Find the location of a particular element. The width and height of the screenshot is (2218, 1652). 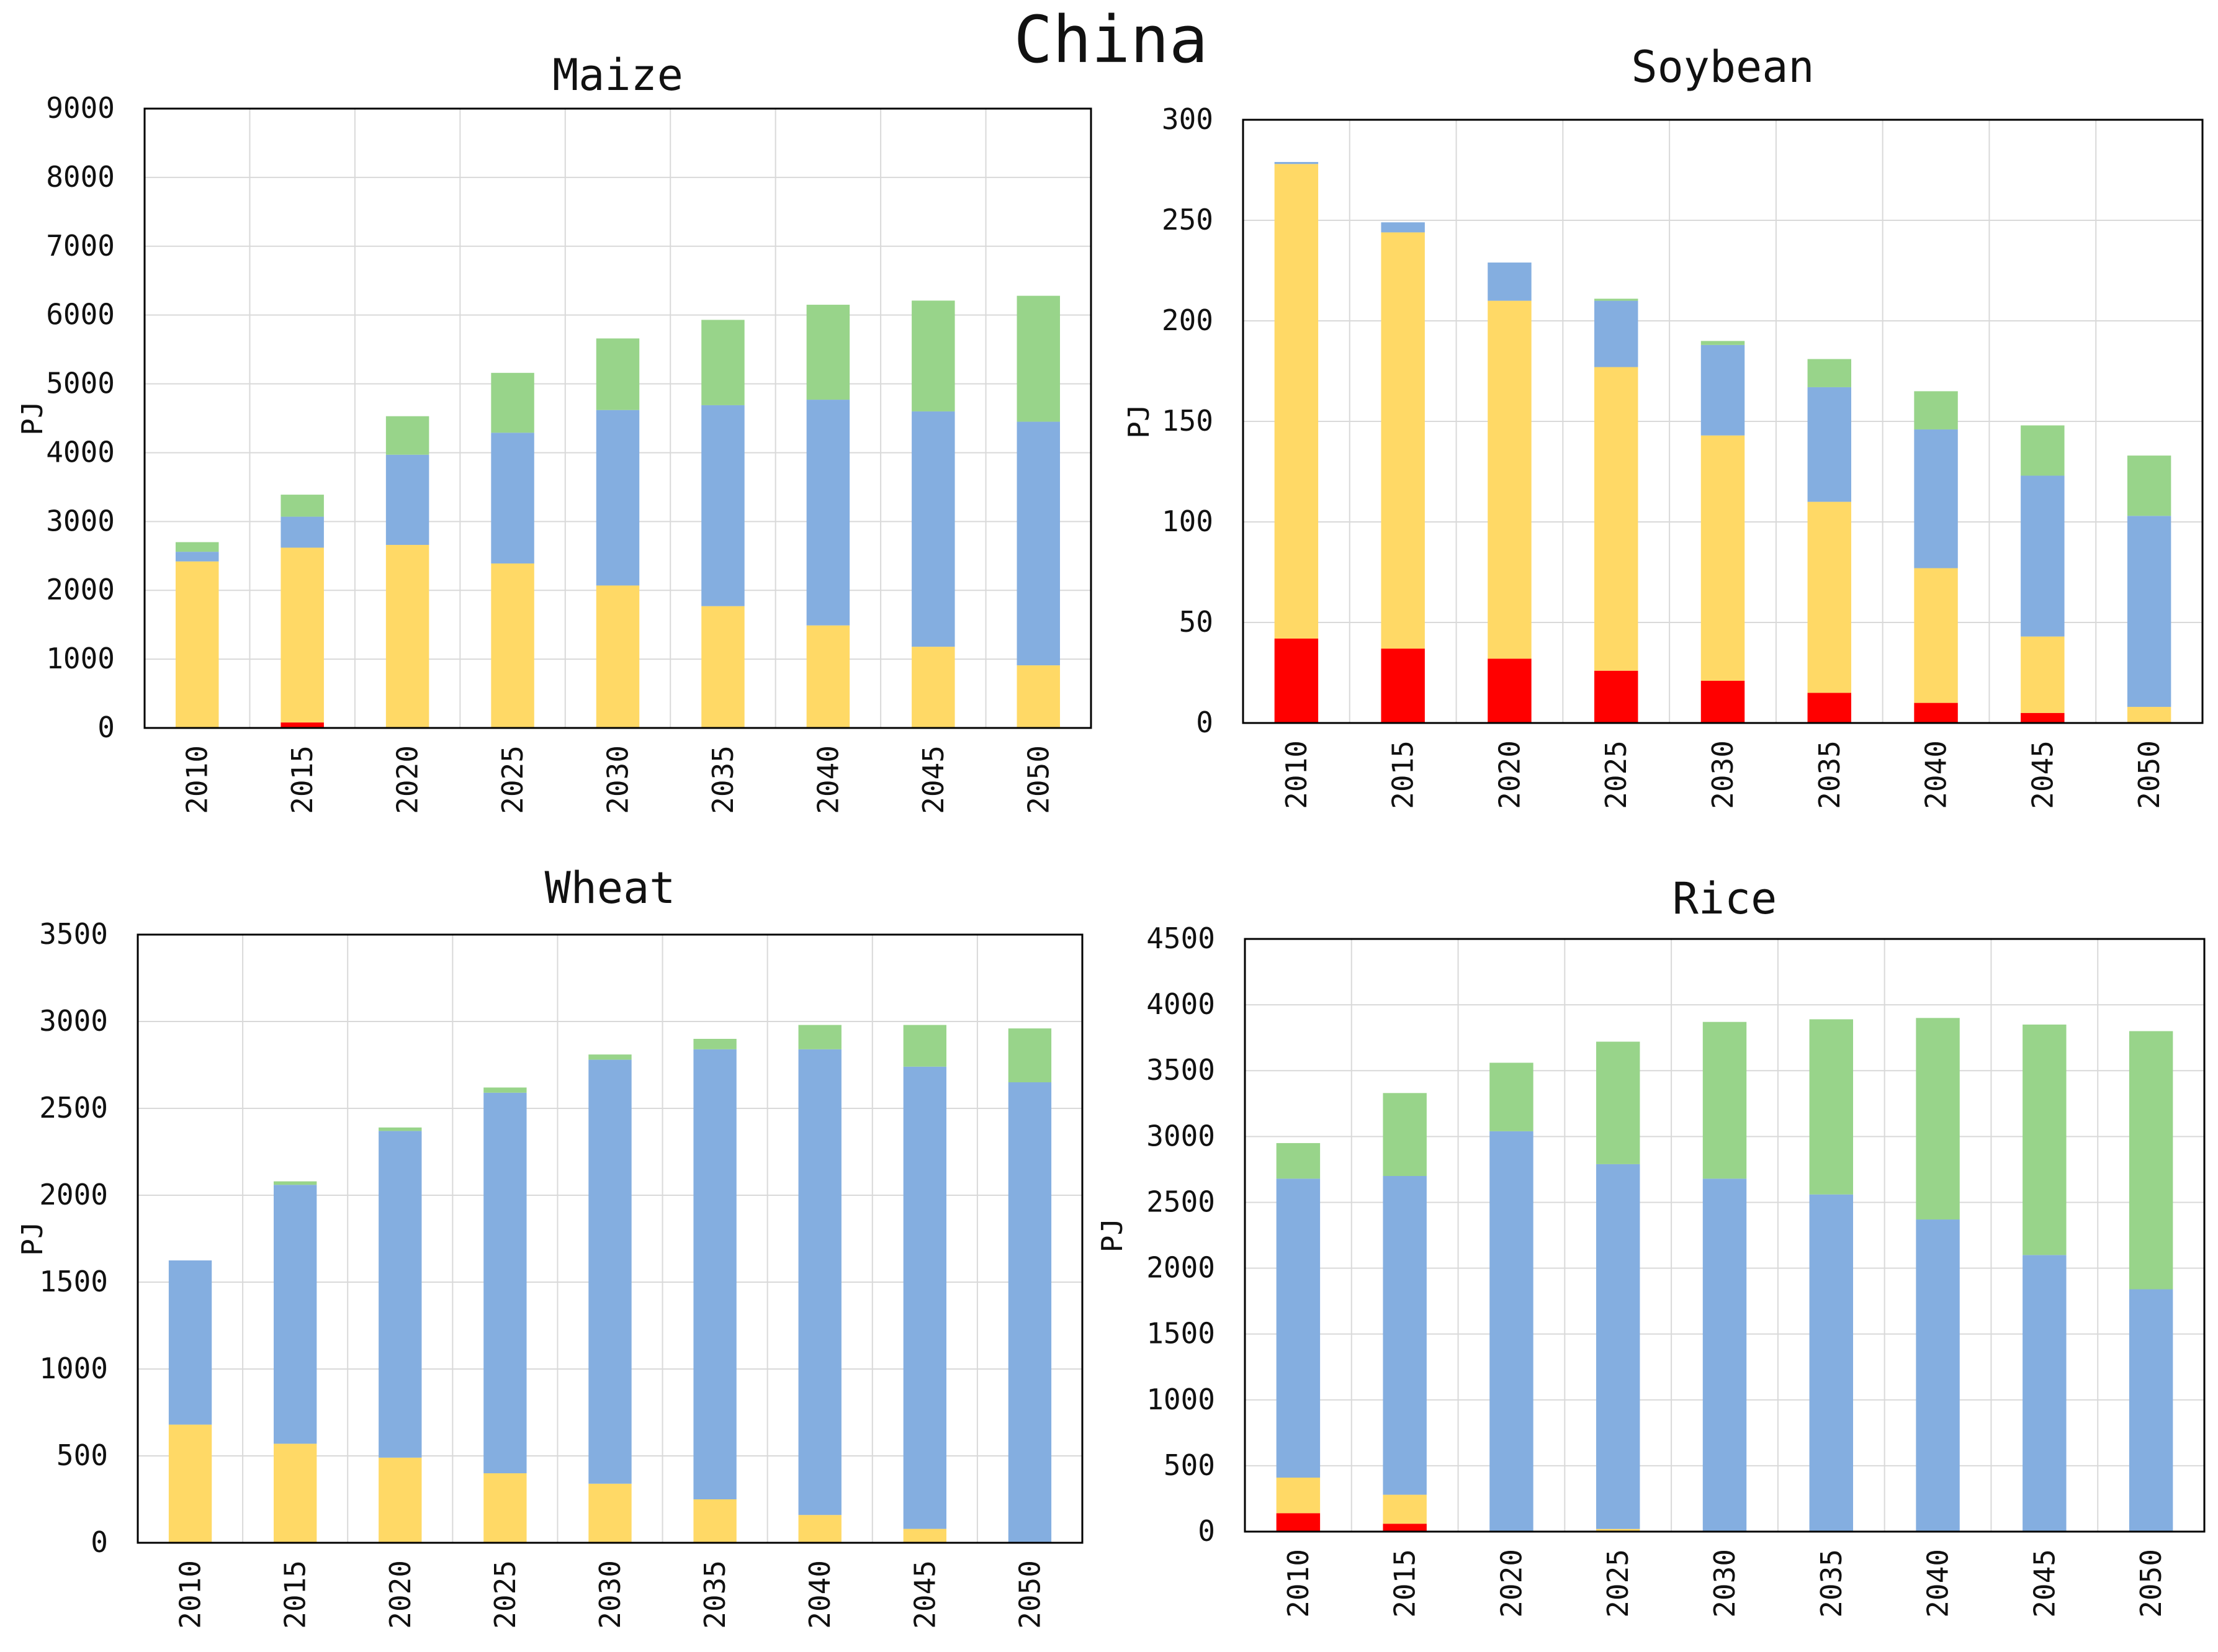

soybean-bar-2045-green is located at coordinates (2043, 450).